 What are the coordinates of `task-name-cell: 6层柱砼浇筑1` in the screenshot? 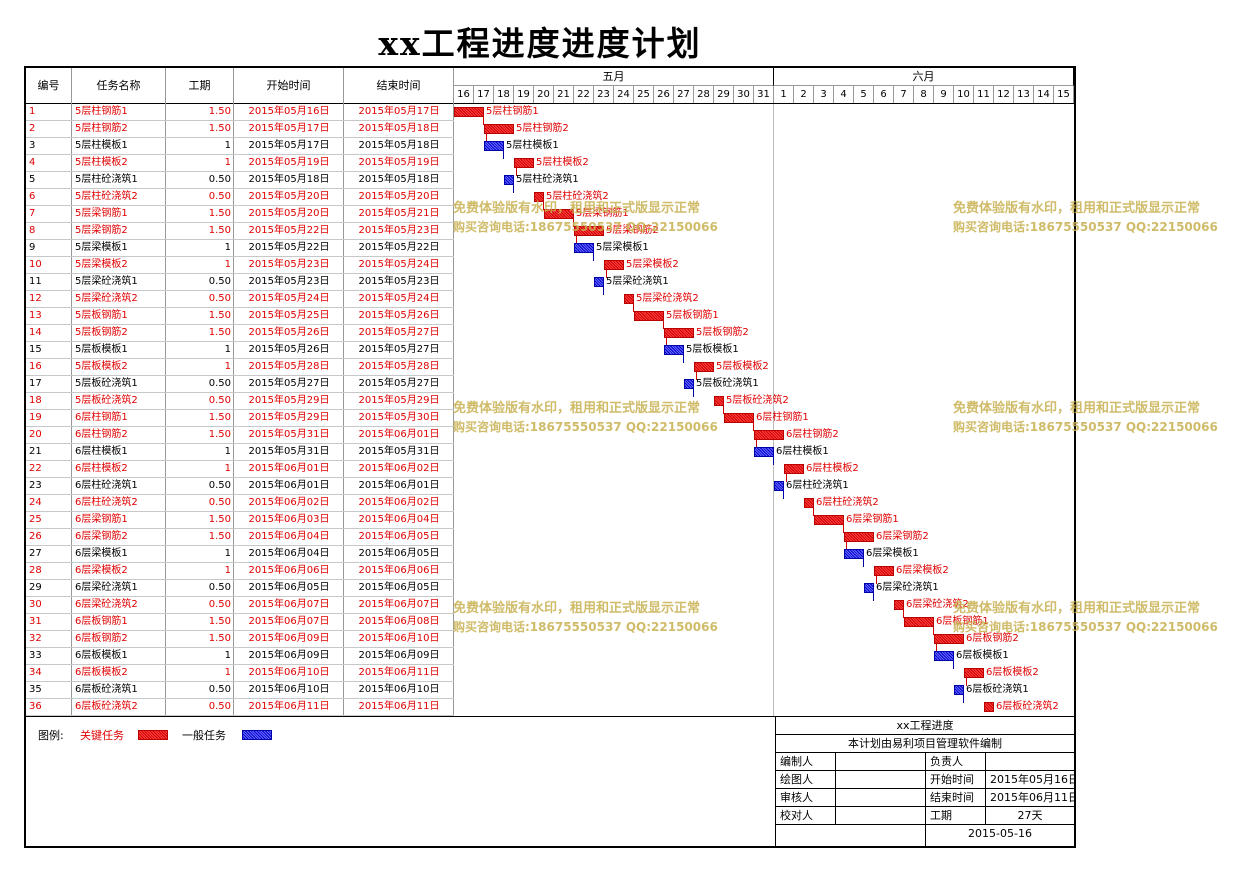 It's located at (106, 485).